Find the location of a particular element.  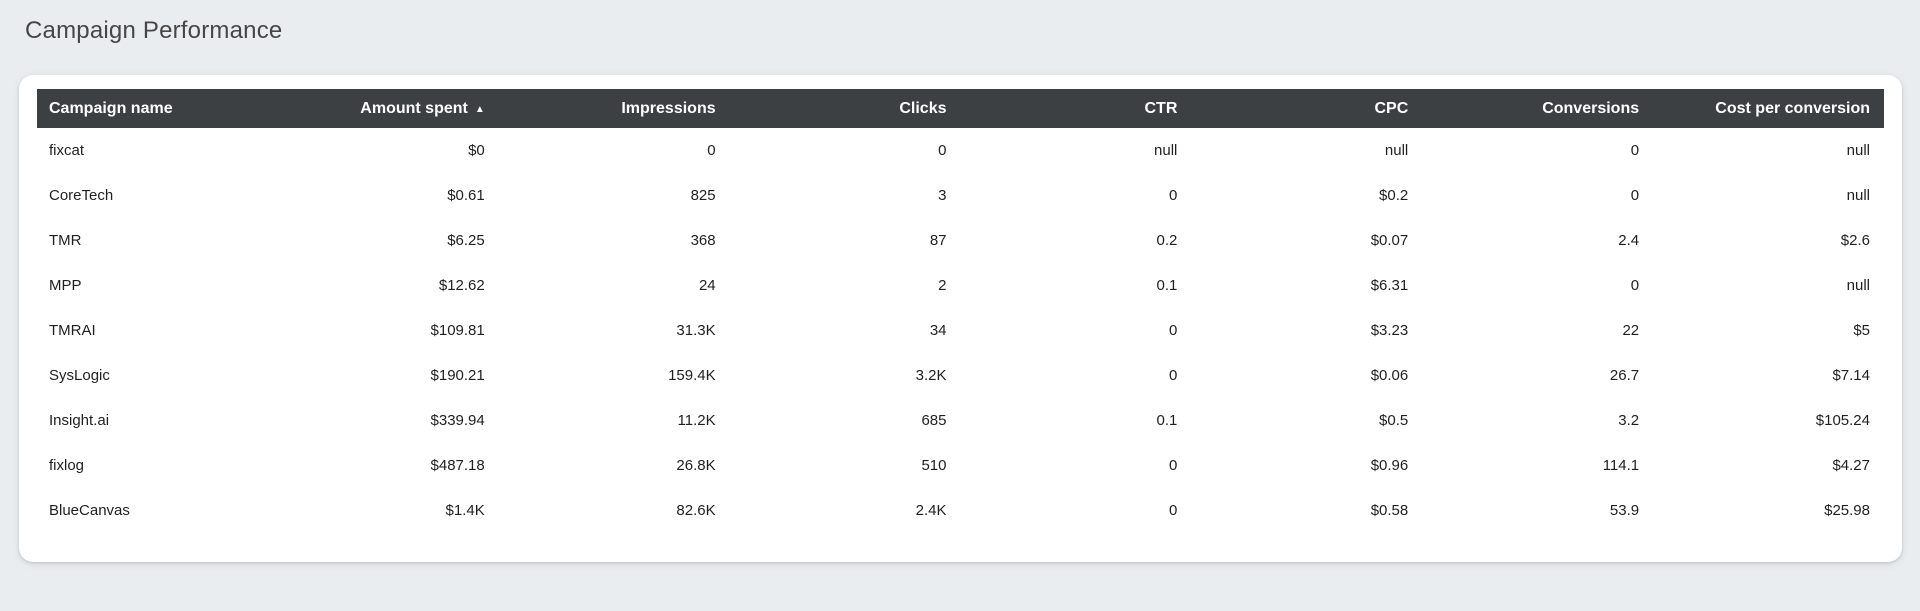

cell-clicks: 34 is located at coordinates (938, 330).